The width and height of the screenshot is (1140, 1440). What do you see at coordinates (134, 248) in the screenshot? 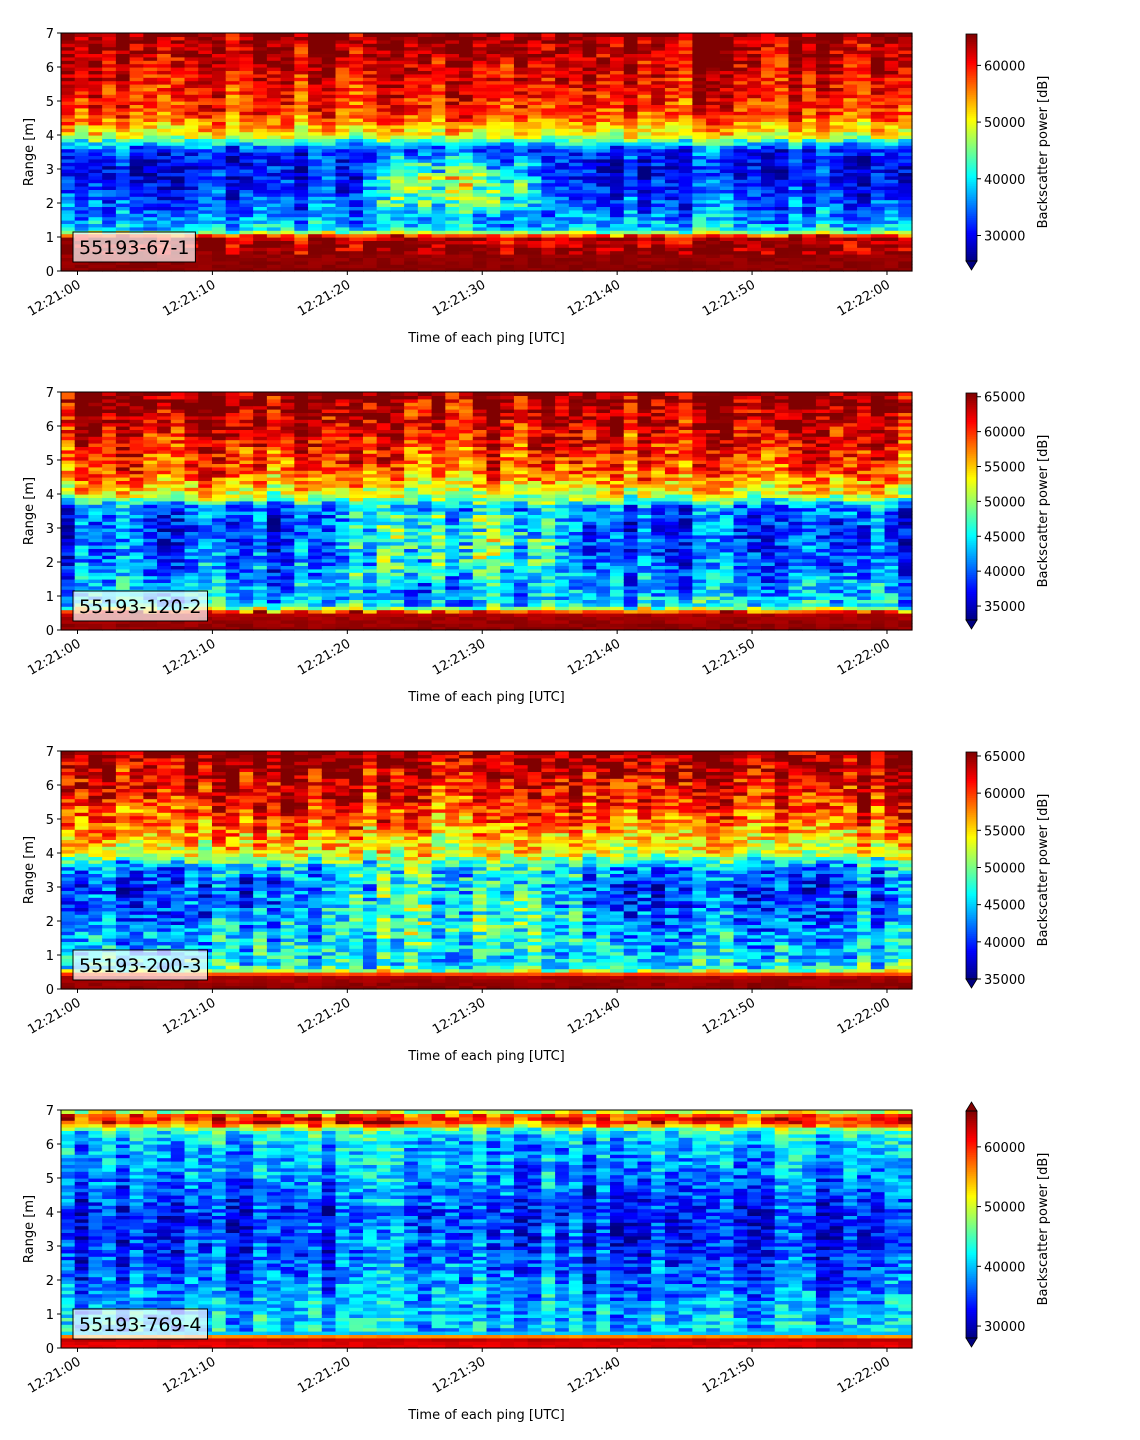
I see `annotation-label: 55193-67-1` at bounding box center [134, 248].